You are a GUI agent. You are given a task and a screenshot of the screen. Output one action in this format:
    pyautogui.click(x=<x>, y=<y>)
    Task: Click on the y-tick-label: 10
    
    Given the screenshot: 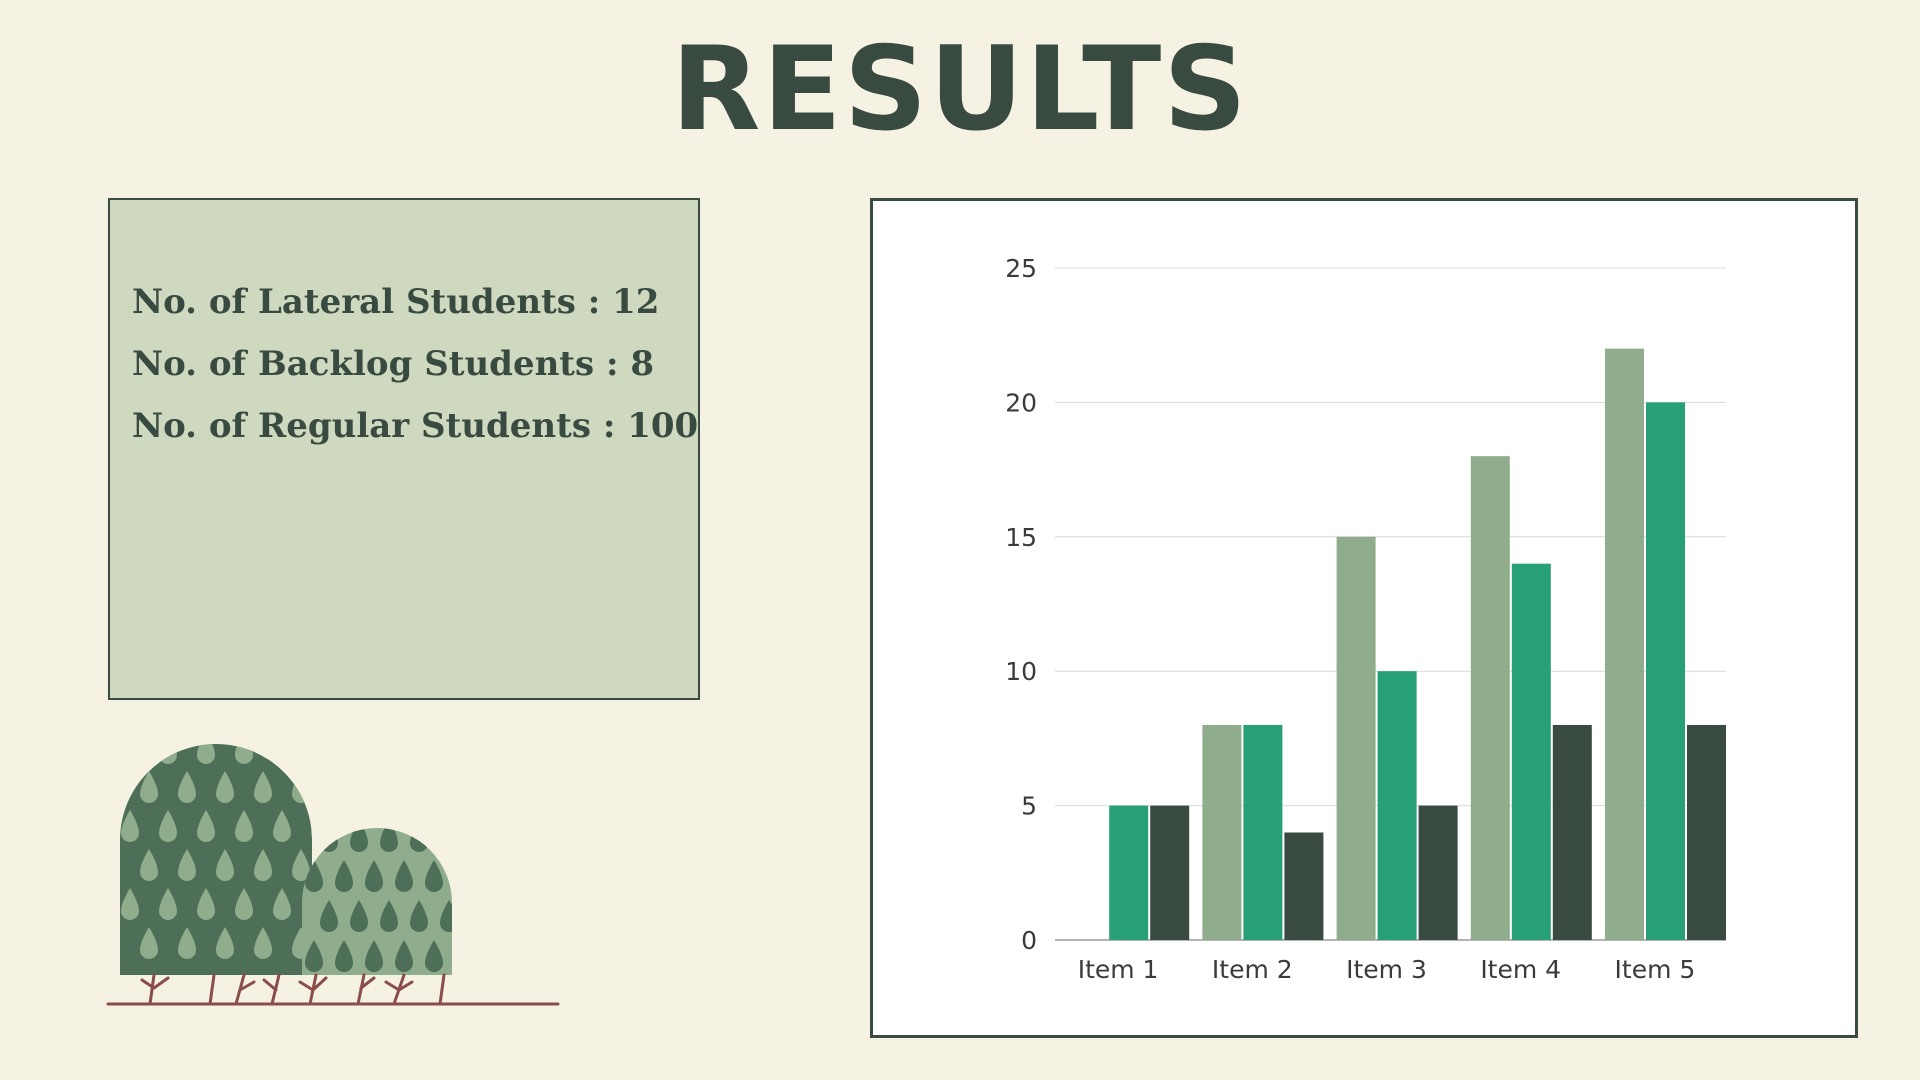 What is the action you would take?
    pyautogui.click(x=1021, y=671)
    